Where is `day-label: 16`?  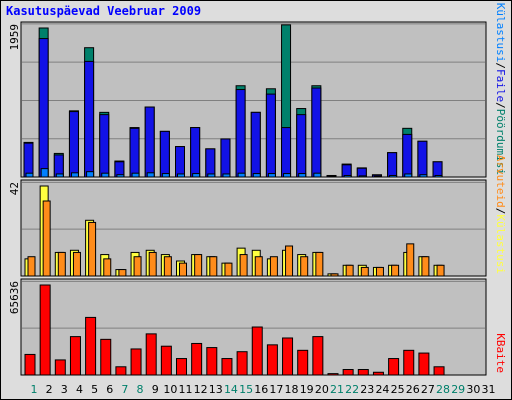
day-label: 16 is located at coordinates (261, 389).